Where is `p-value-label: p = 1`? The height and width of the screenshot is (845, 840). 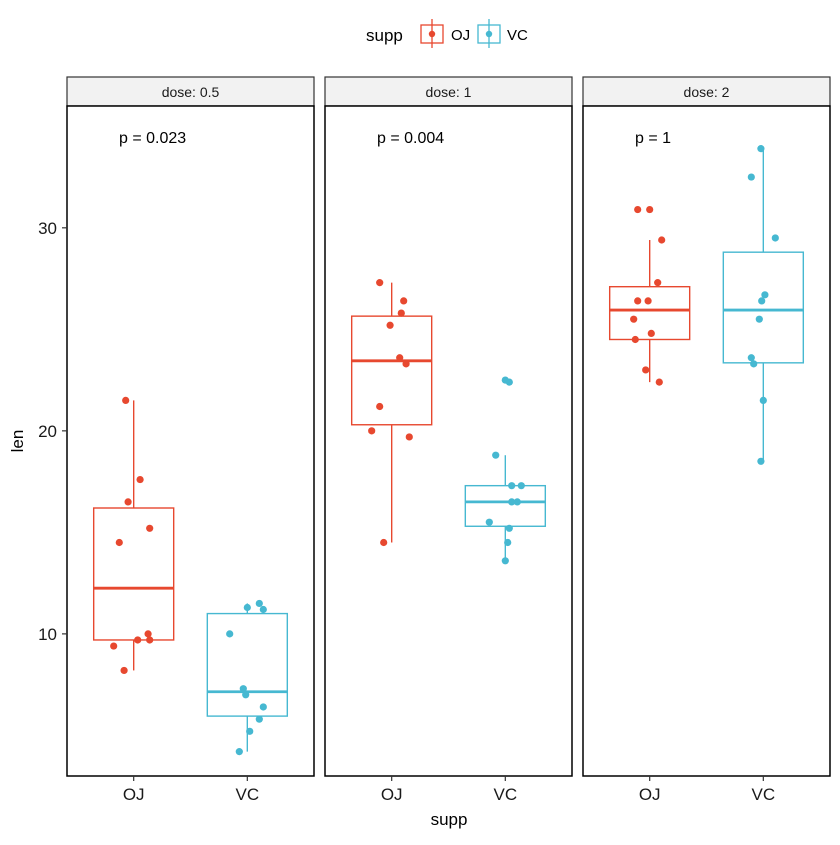
p-value-label: p = 1 is located at coordinates (653, 138).